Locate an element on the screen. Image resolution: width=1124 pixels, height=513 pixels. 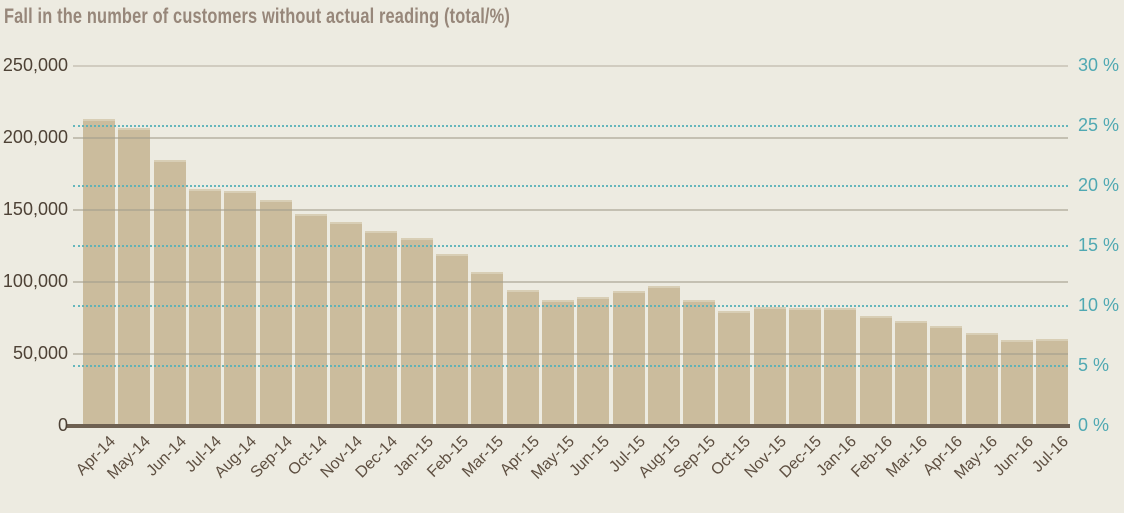
y-axis-left-tick-label: 250,000 is located at coordinates (35, 65).